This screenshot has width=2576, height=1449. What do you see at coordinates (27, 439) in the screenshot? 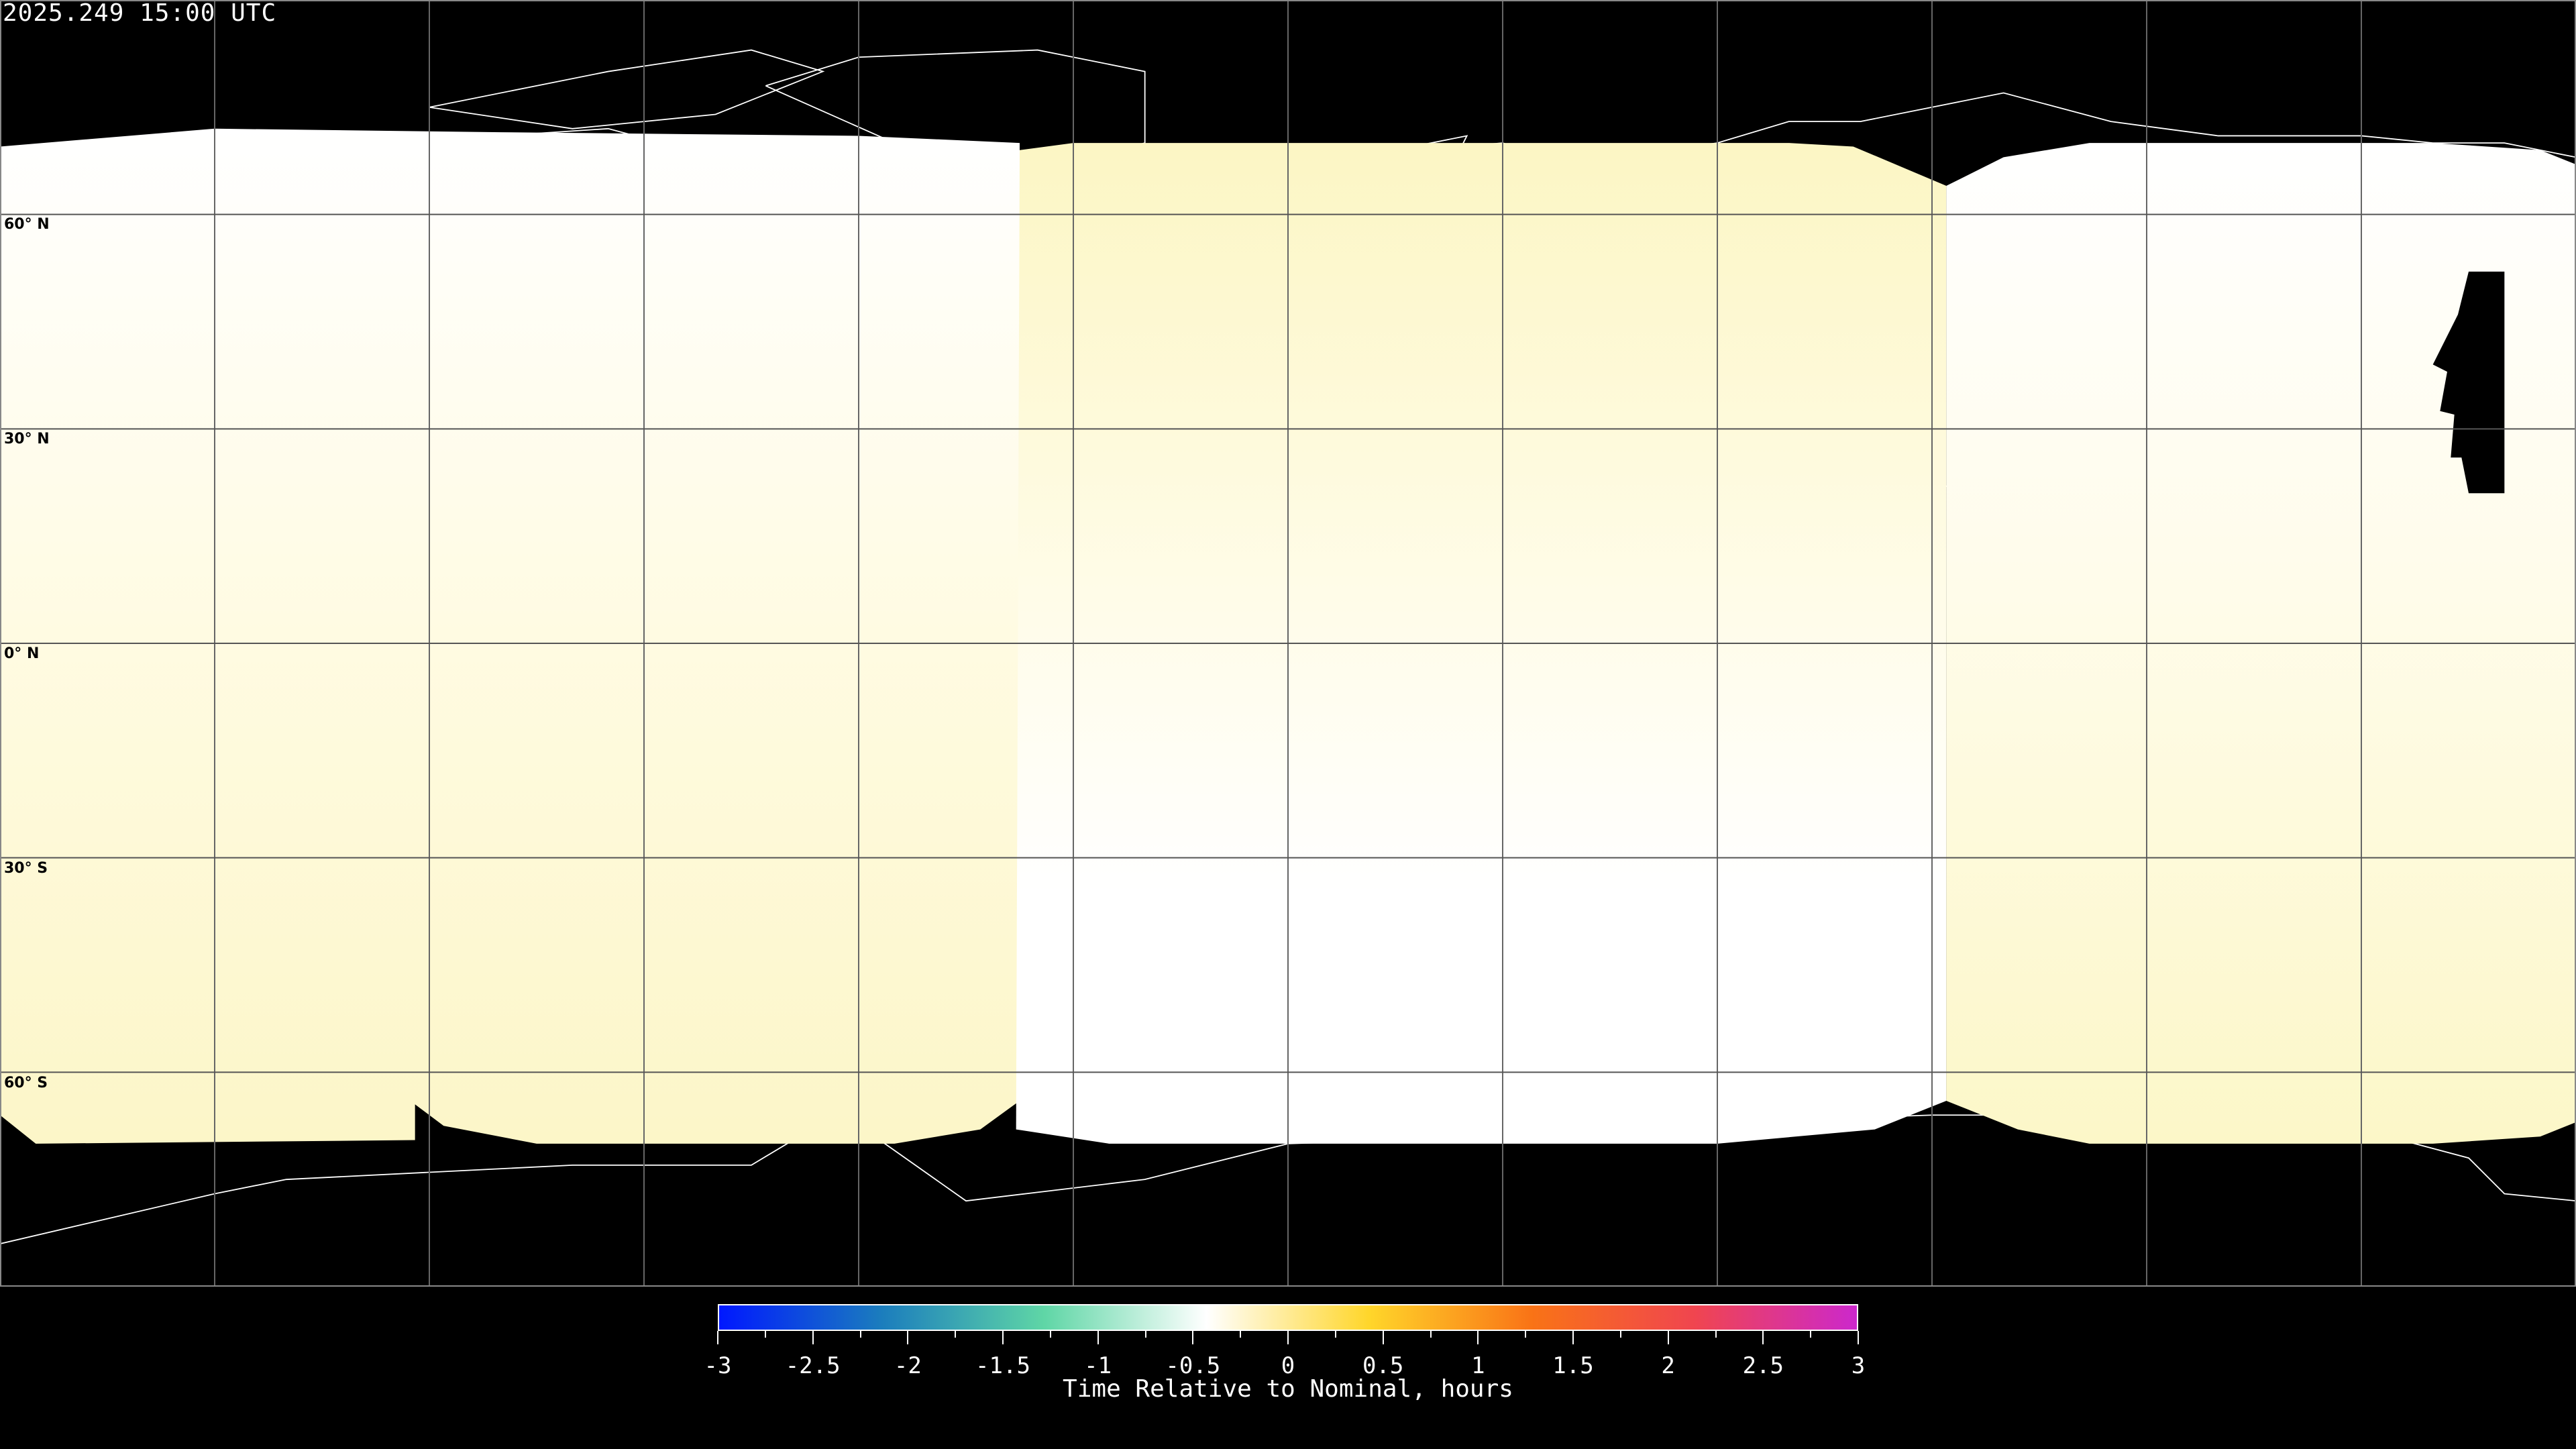
I see `lat-label-30n: 30° N` at bounding box center [27, 439].